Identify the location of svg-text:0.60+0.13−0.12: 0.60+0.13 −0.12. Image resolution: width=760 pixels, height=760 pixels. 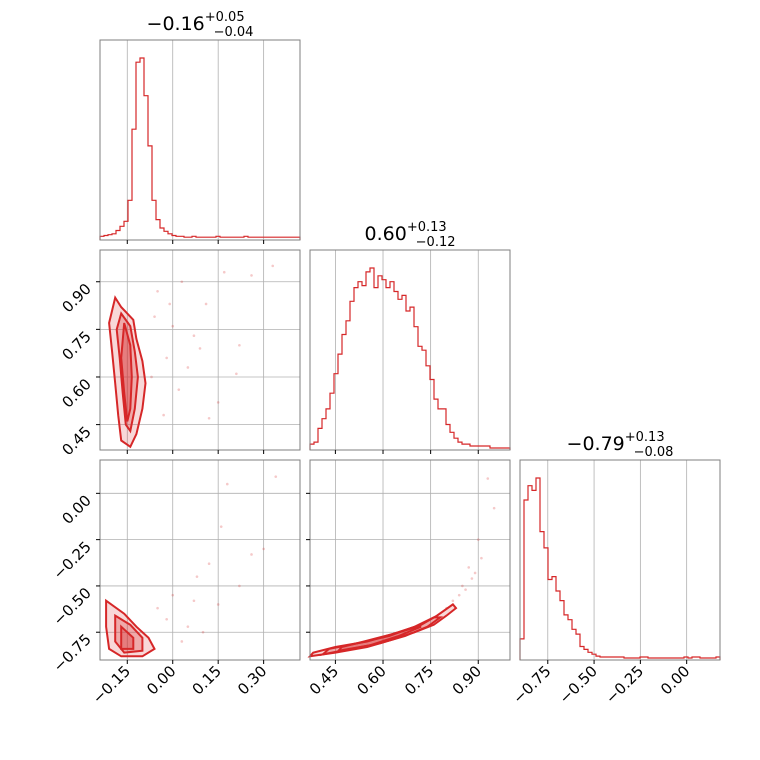
(410, 235).